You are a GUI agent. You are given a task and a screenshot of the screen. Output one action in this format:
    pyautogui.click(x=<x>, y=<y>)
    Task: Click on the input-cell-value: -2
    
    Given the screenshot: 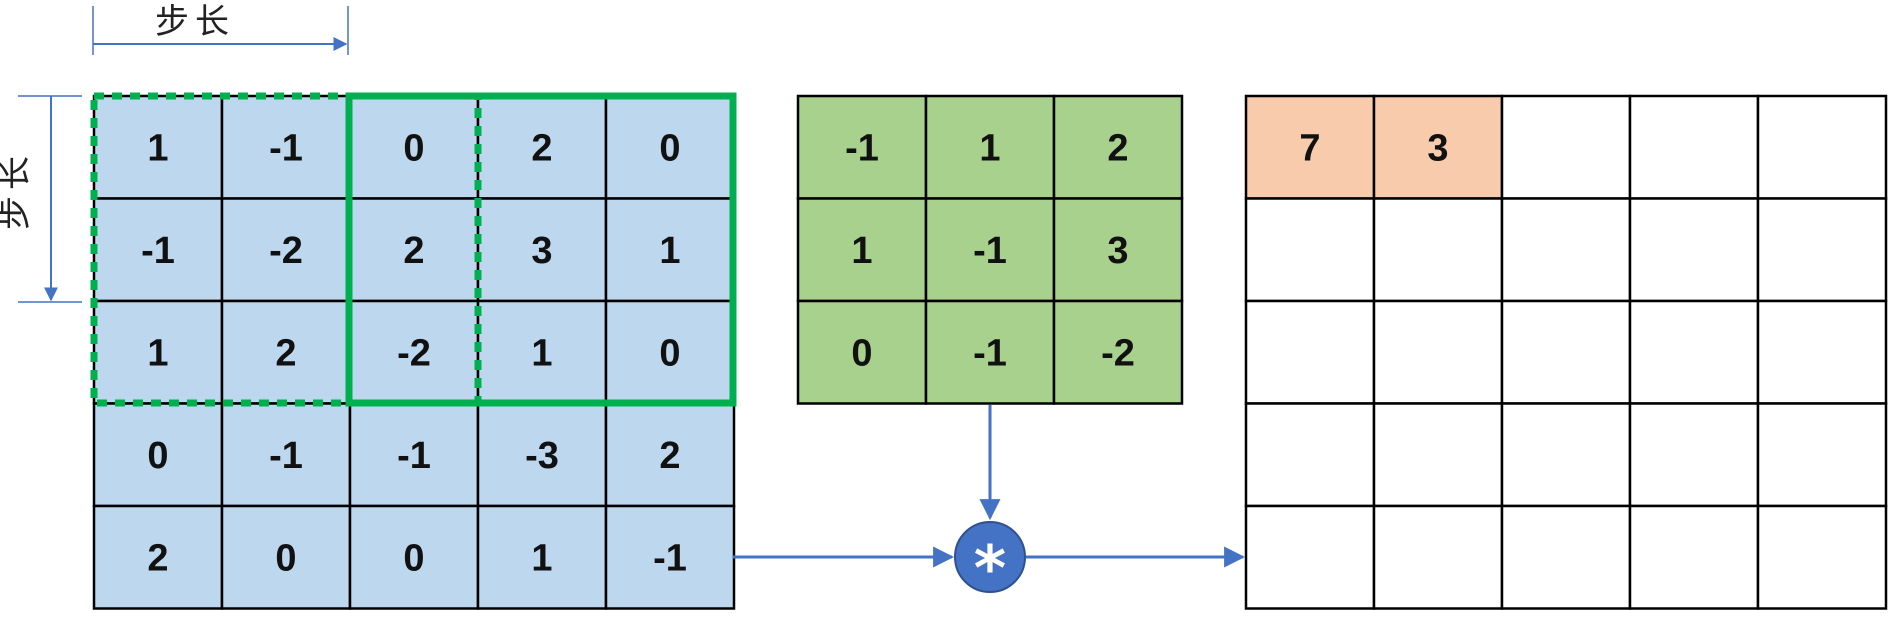 What is the action you would take?
    pyautogui.click(x=414, y=353)
    